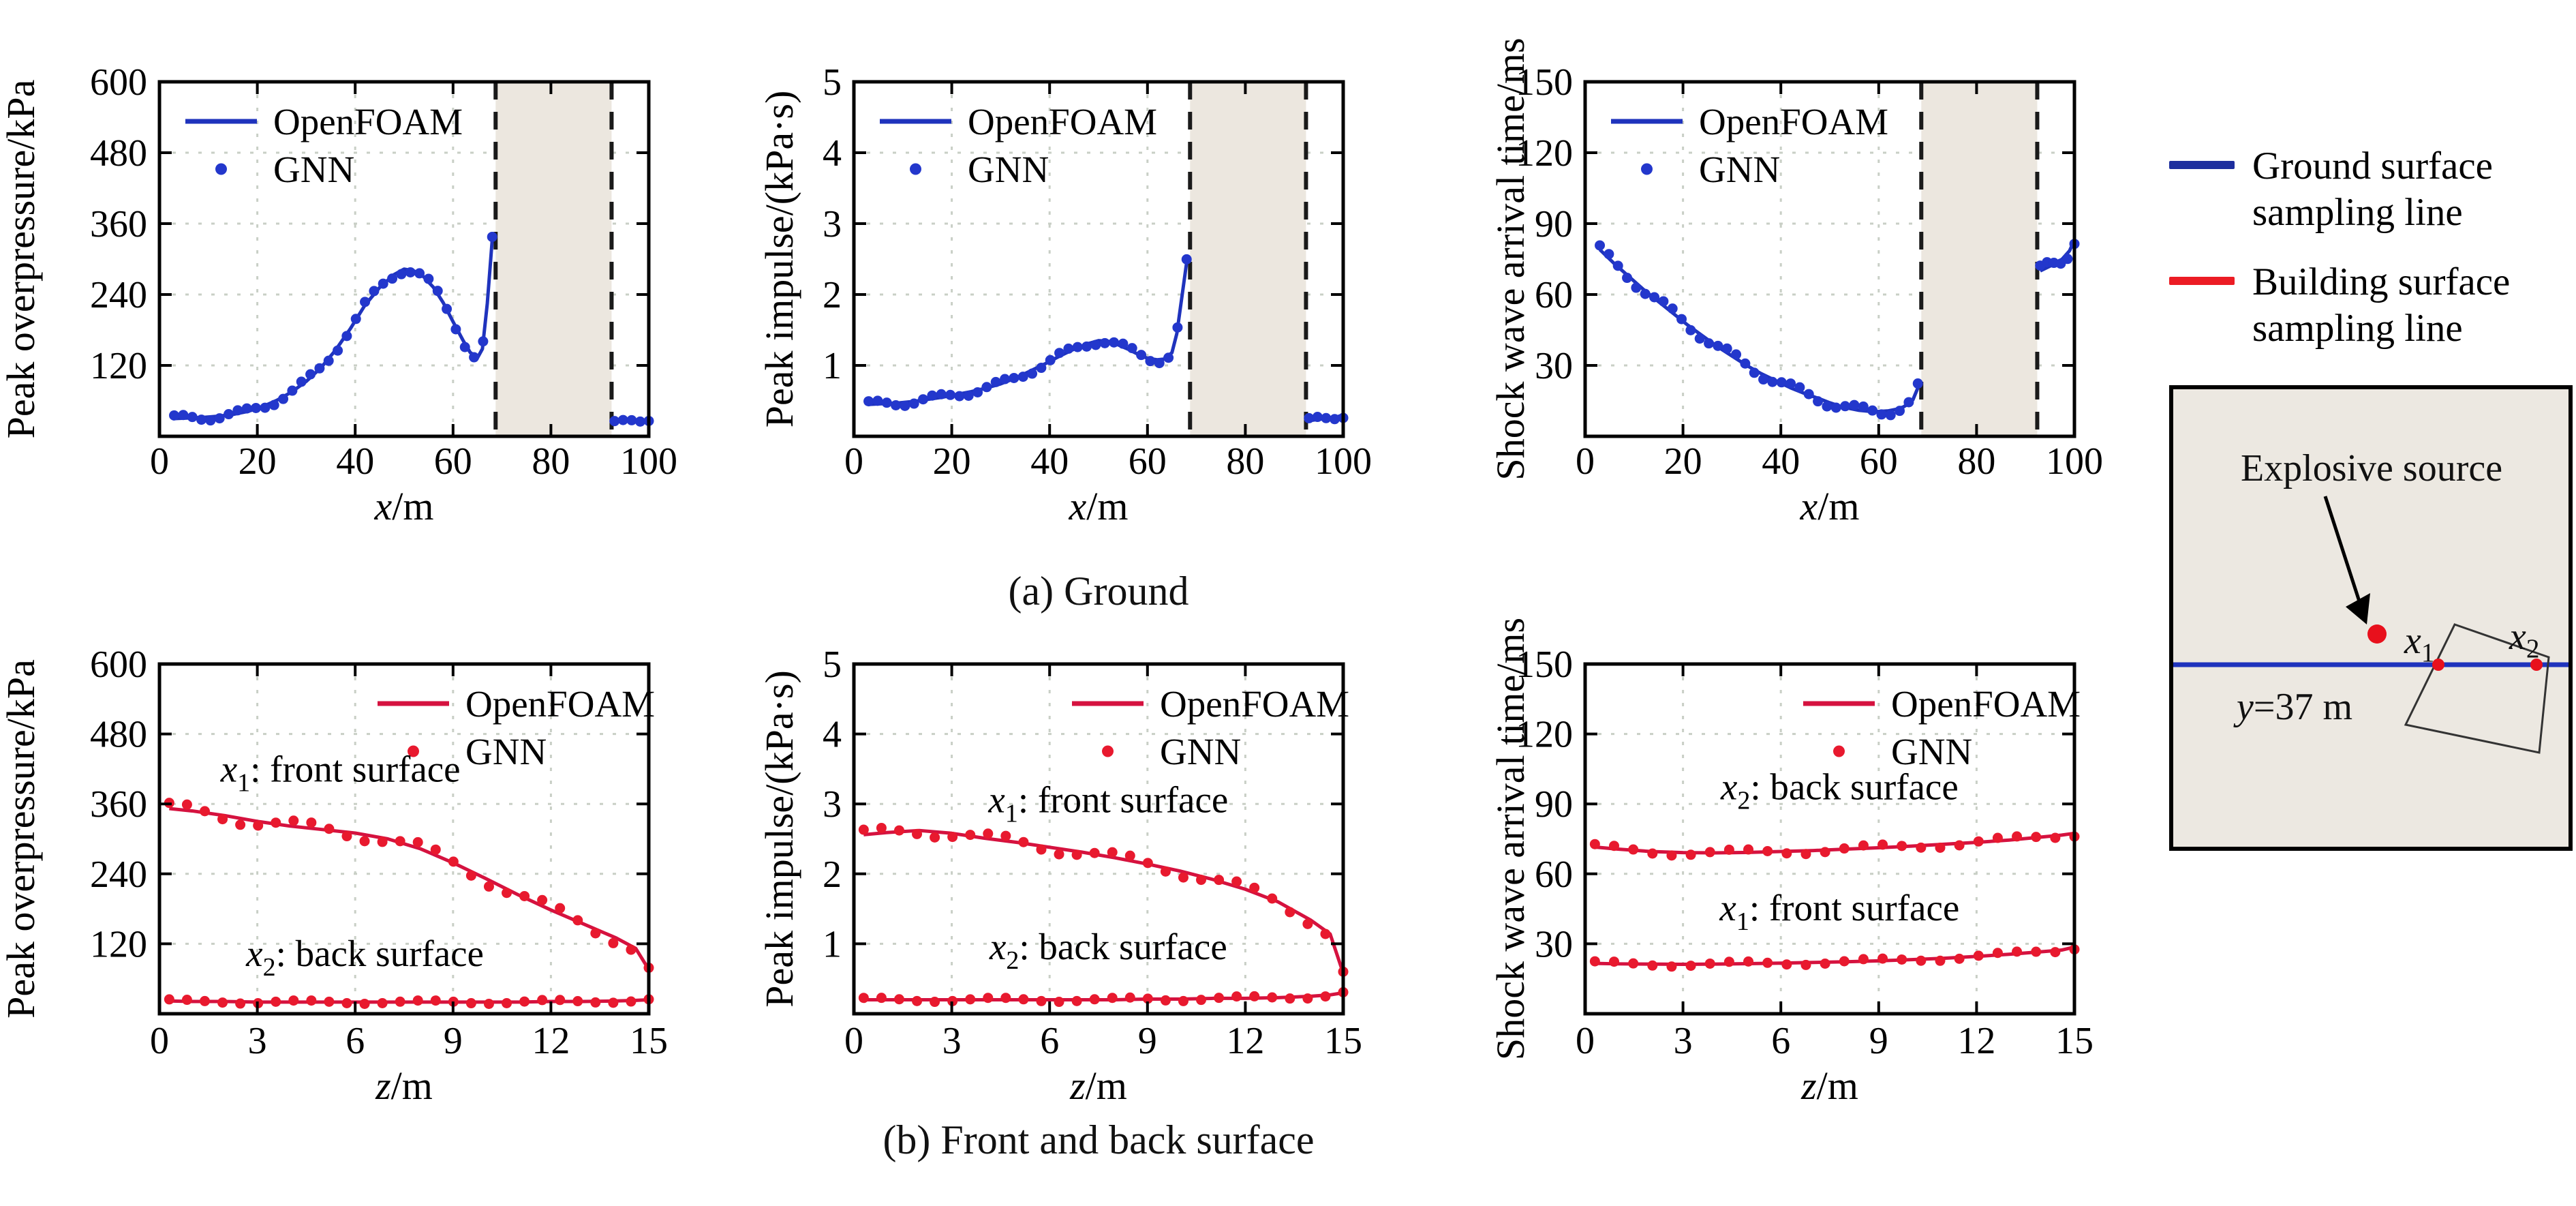 Image resolution: width=2576 pixels, height=1206 pixels. What do you see at coordinates (1830, 506) in the screenshot?
I see `x-axis-title: x/m` at bounding box center [1830, 506].